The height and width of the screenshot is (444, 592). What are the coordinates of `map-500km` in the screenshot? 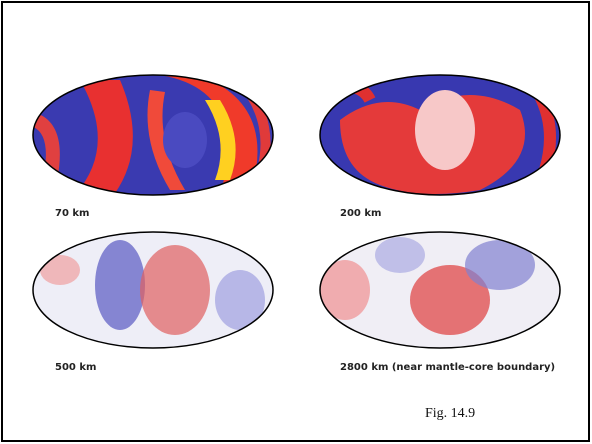 It's located at (153, 290).